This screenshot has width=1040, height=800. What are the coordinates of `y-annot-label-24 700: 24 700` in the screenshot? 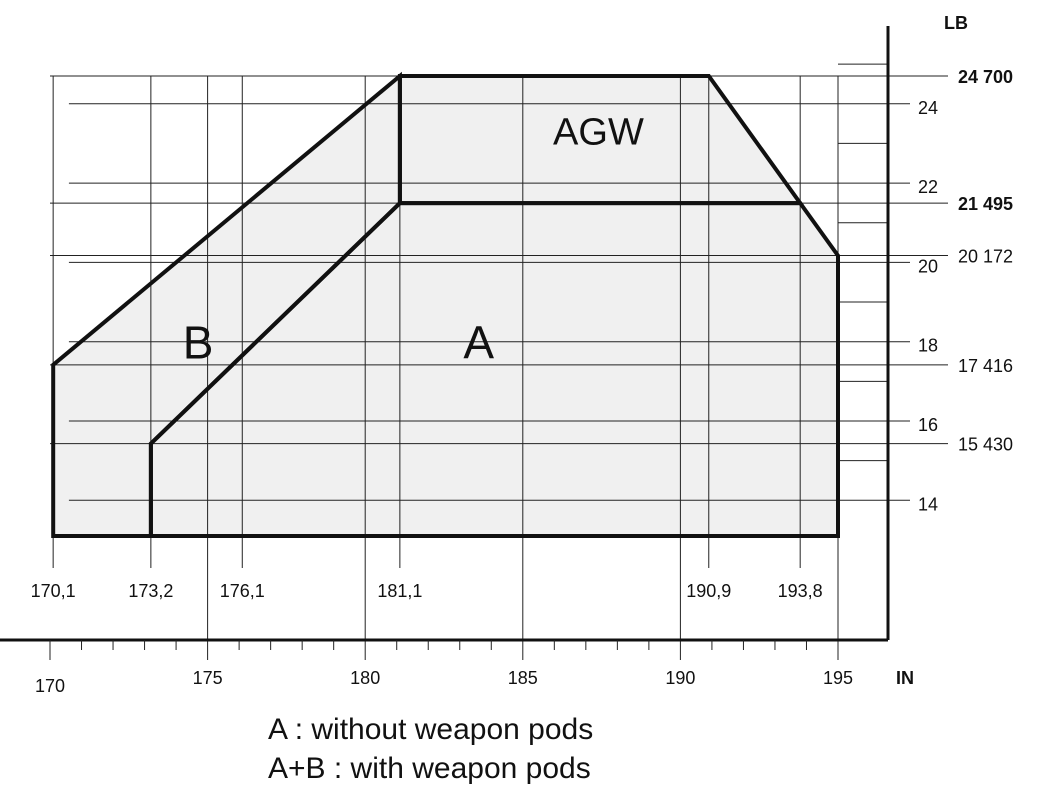 It's located at (985, 77).